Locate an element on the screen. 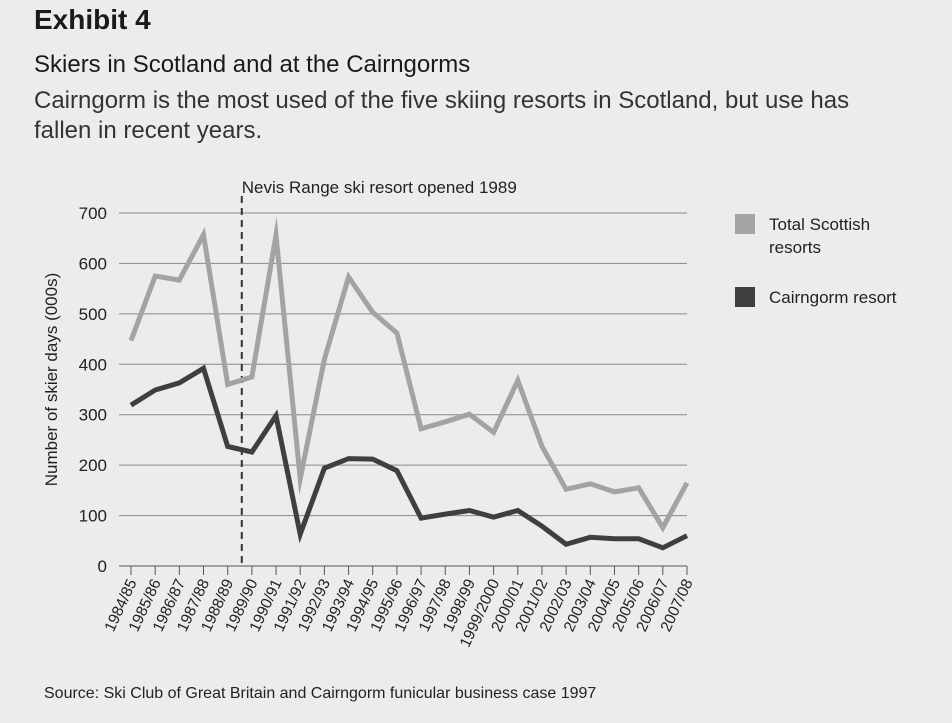 This screenshot has width=952, height=723. y-tick-label: 100 is located at coordinates (93, 516).